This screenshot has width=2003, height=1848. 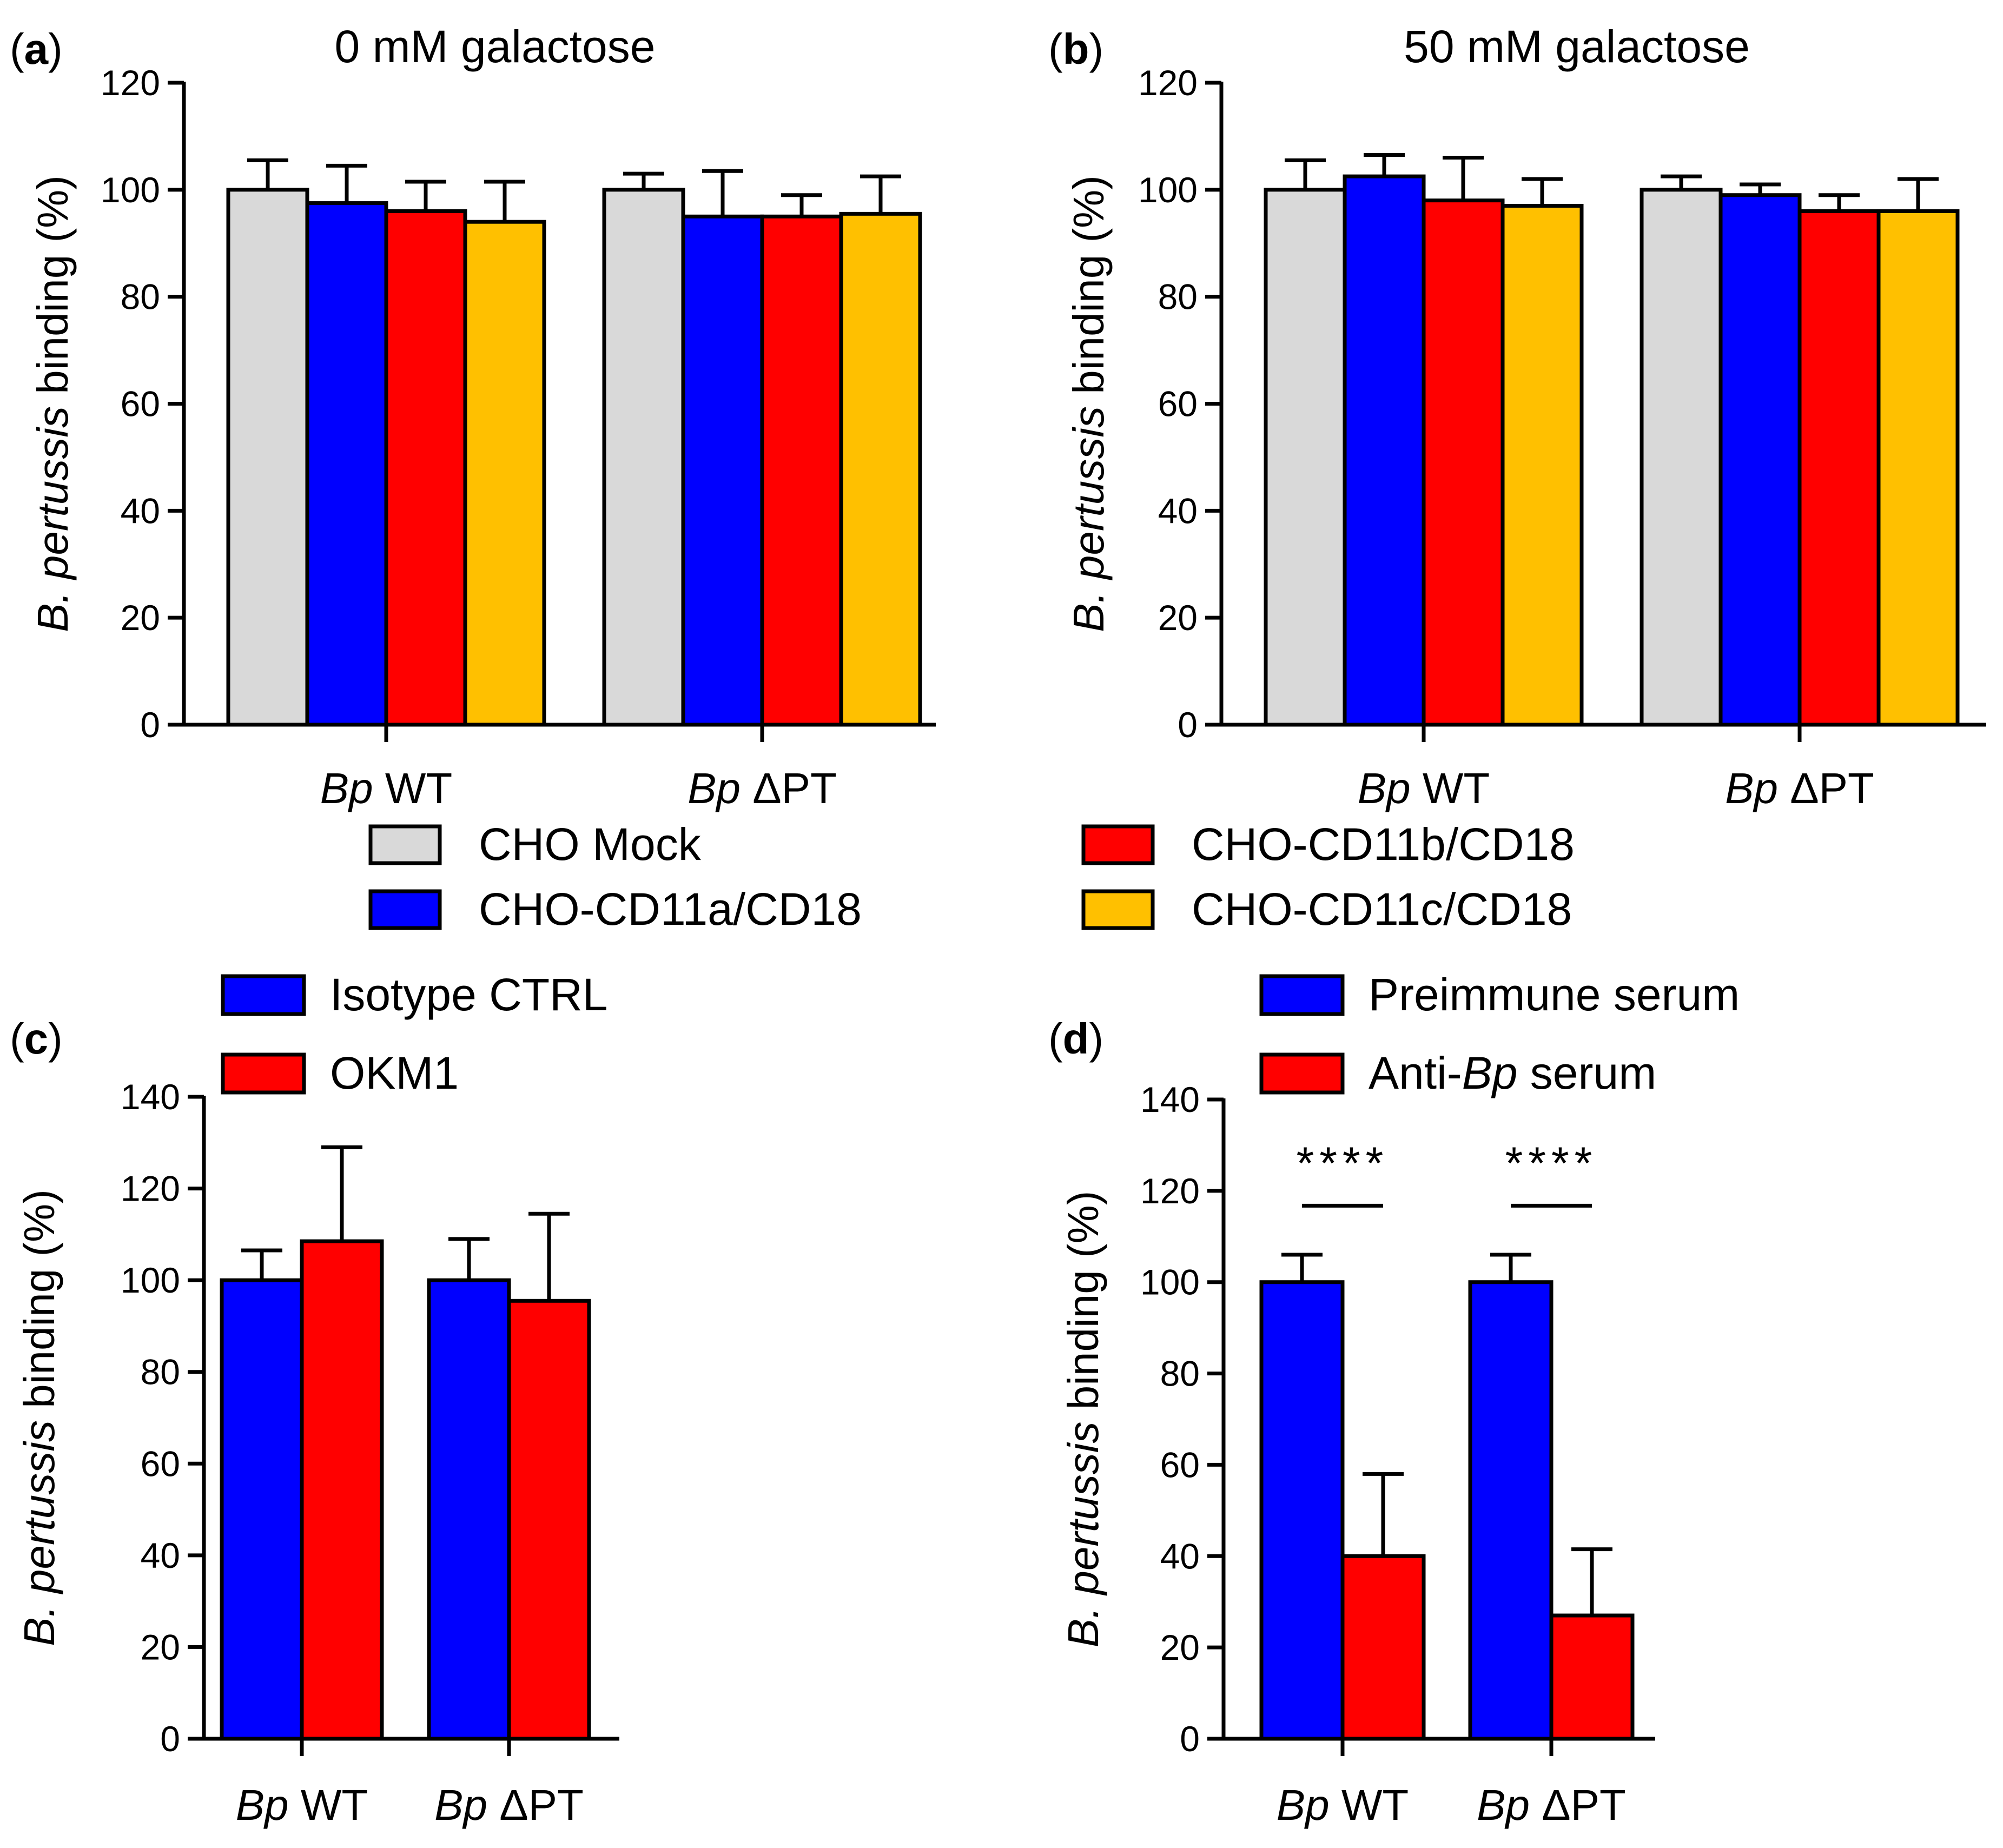 What do you see at coordinates (262, 1509) in the screenshot?
I see `bar-isotype-ctrl-cat0` at bounding box center [262, 1509].